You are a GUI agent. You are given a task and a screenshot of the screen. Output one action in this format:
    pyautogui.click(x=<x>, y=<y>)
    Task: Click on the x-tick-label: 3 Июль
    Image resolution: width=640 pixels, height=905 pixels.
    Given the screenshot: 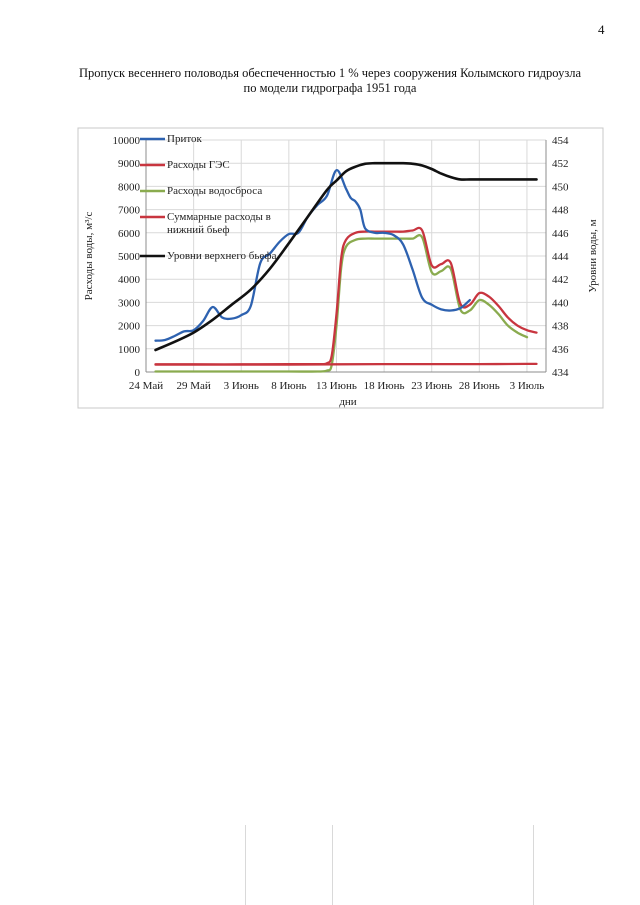 What is the action you would take?
    pyautogui.click(x=527, y=386)
    